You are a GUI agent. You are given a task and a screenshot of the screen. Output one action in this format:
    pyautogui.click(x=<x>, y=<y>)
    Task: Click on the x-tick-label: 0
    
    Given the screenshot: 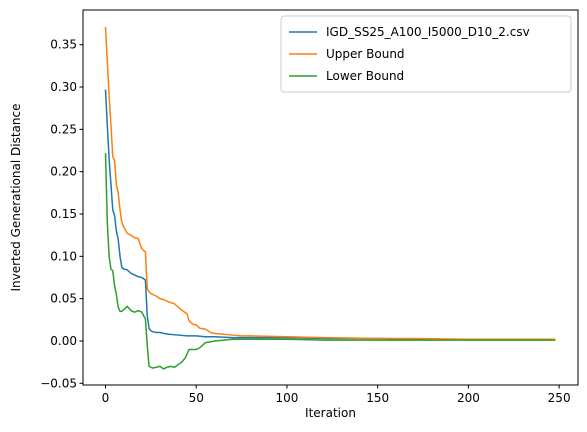 What is the action you would take?
    pyautogui.click(x=106, y=398)
    